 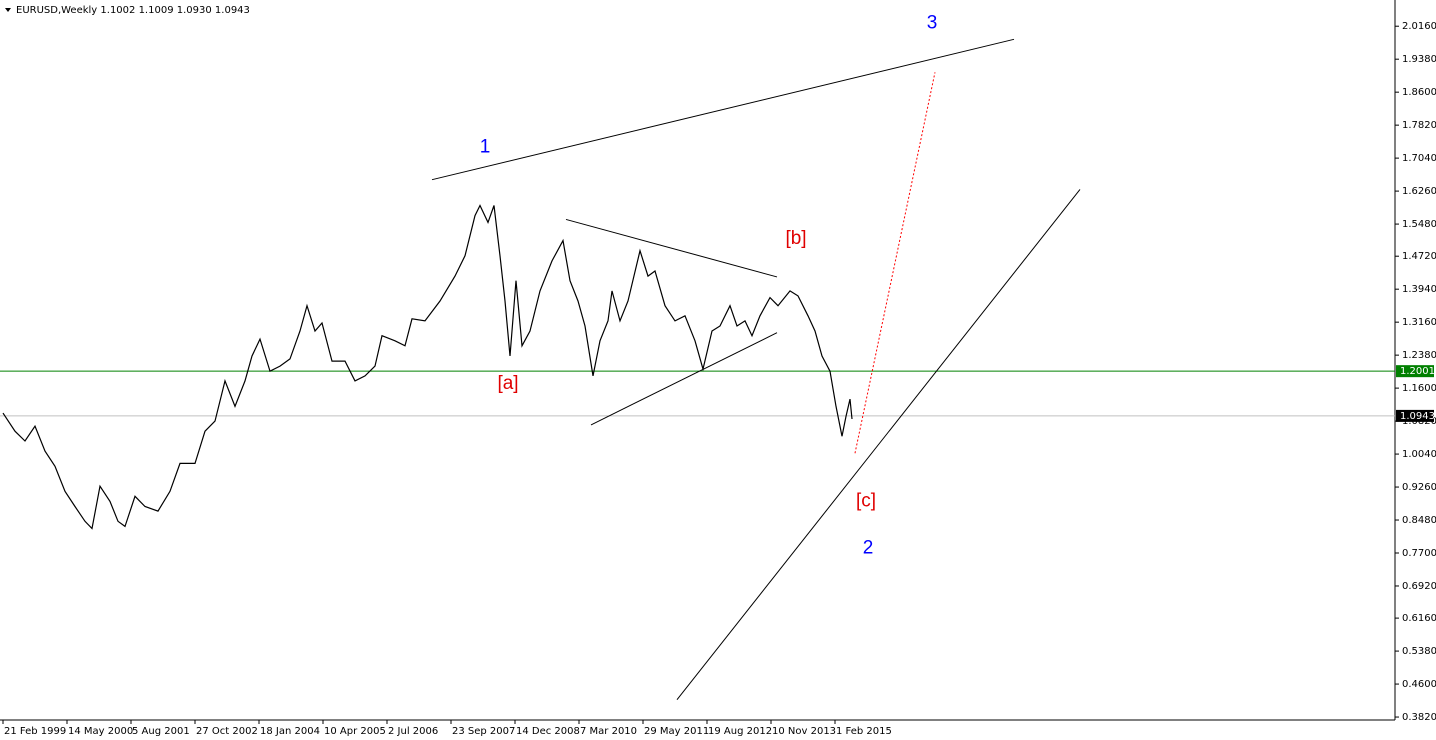 I want to click on x-tick-label: 7 Mar 2010, so click(x=608, y=731).